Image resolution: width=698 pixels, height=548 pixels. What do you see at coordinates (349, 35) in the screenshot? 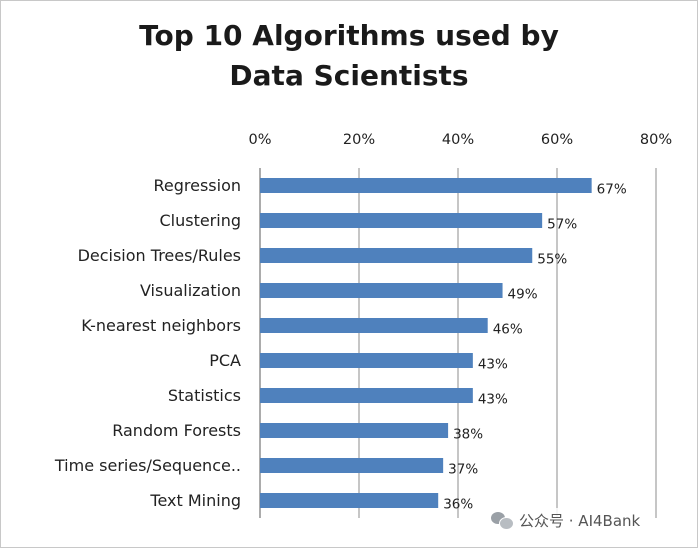
I see `chart-title-line-1: Top 10 Algorithms used by` at bounding box center [349, 35].